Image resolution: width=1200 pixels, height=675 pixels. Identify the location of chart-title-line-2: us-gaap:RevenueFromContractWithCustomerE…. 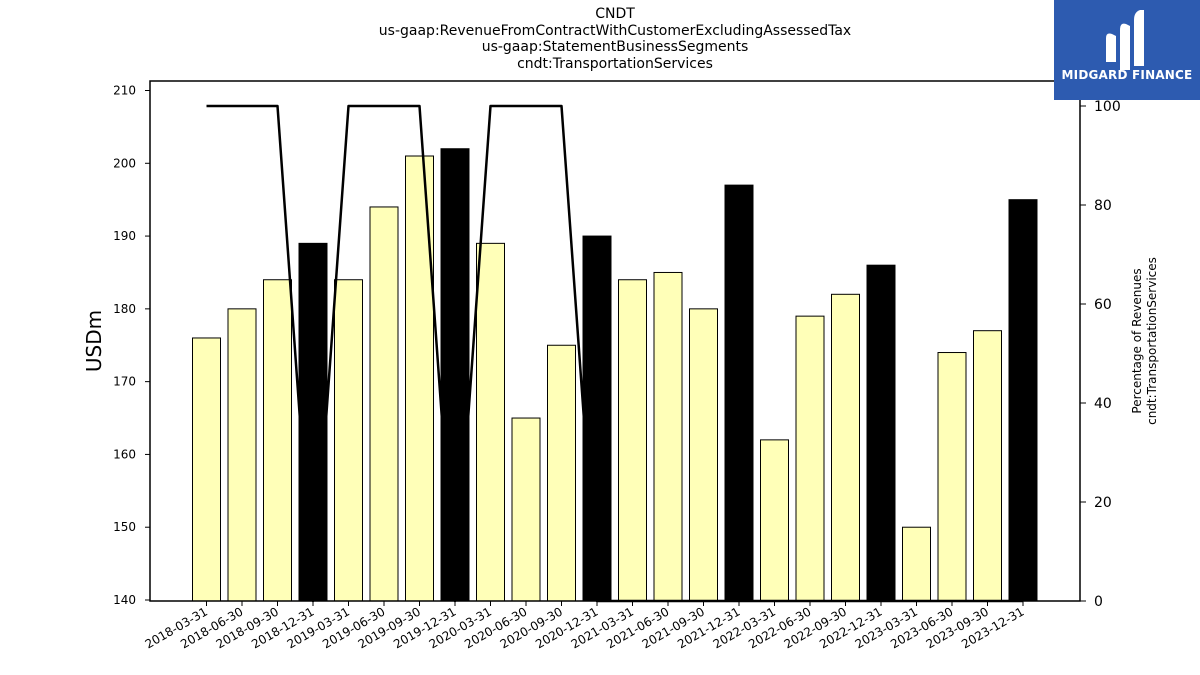
(615, 30).